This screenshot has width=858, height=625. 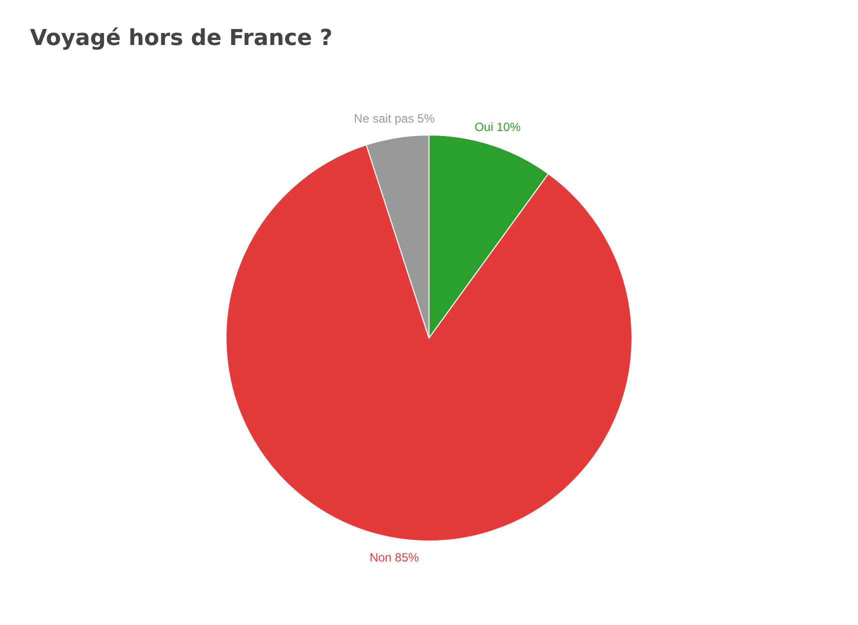 What do you see at coordinates (394, 119) in the screenshot?
I see `slice-label: Ne sait pas 5%` at bounding box center [394, 119].